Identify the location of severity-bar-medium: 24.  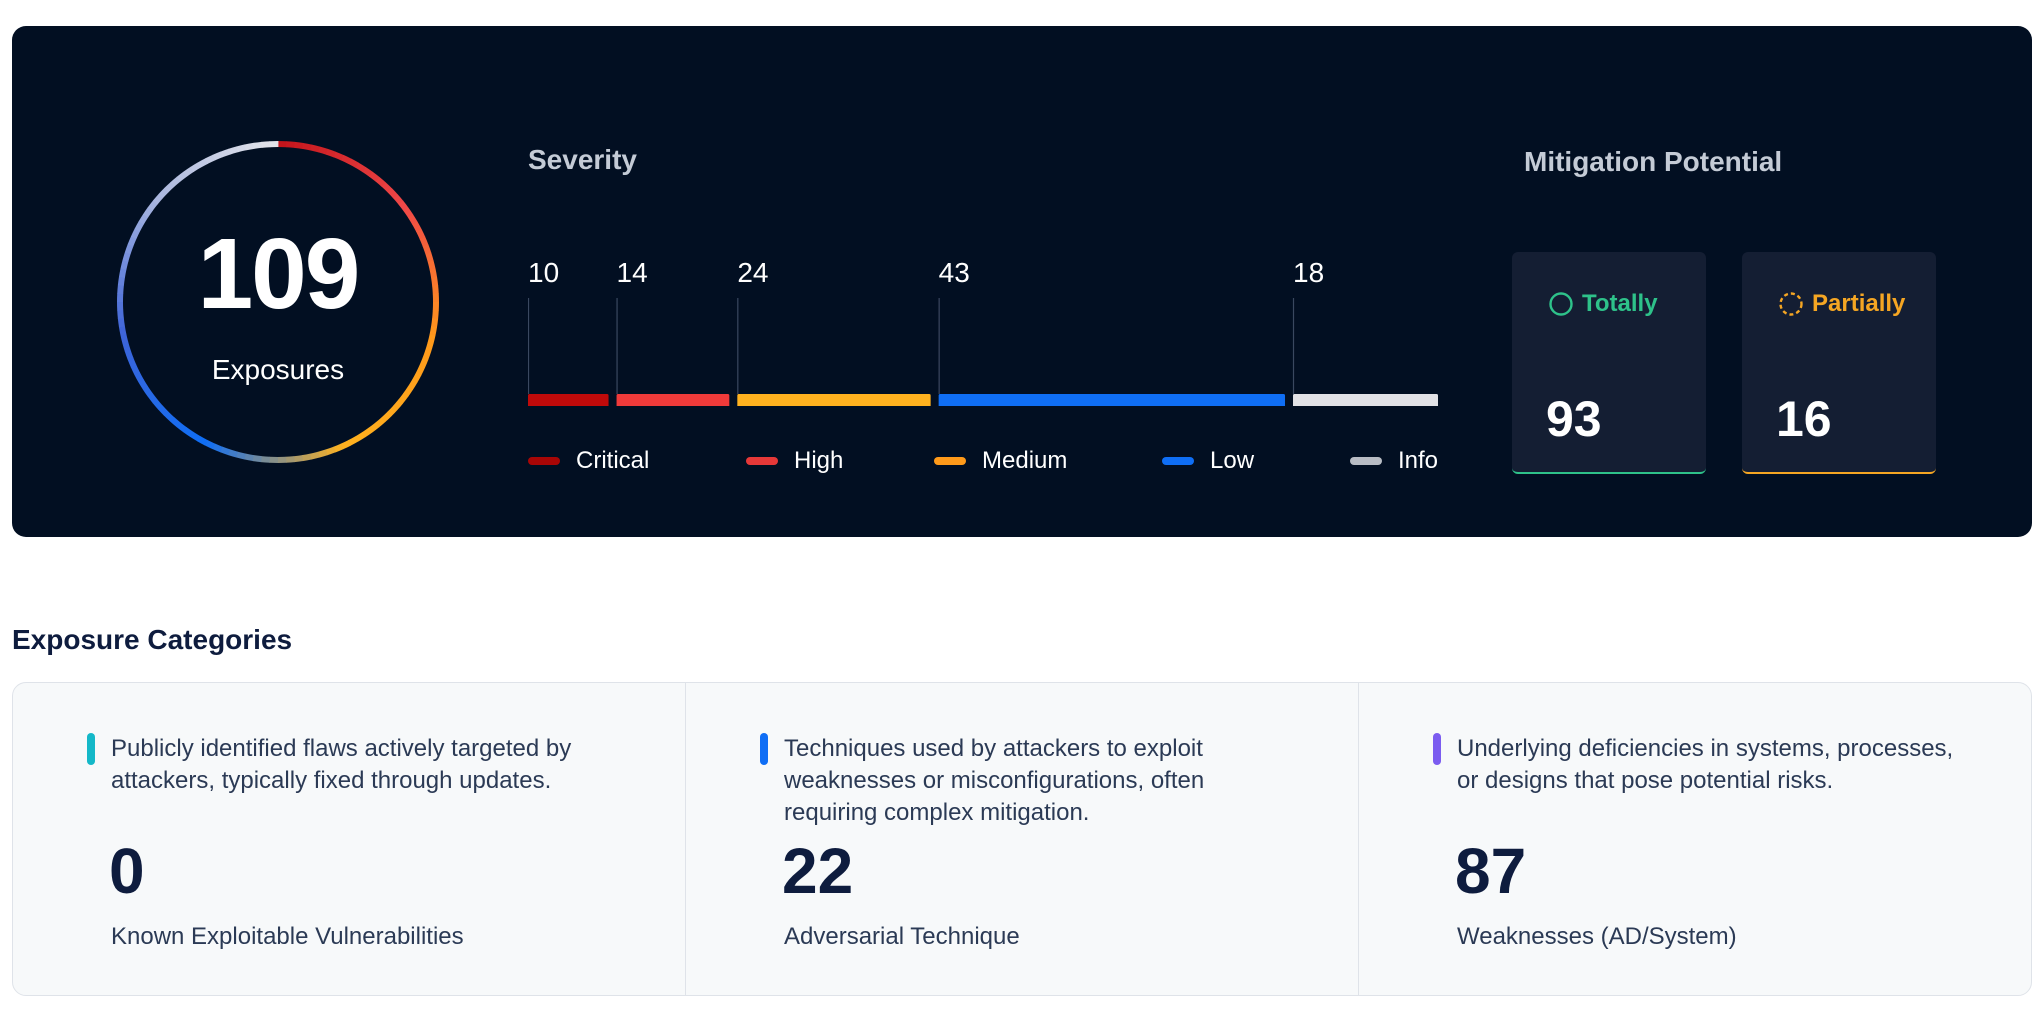
(834, 331).